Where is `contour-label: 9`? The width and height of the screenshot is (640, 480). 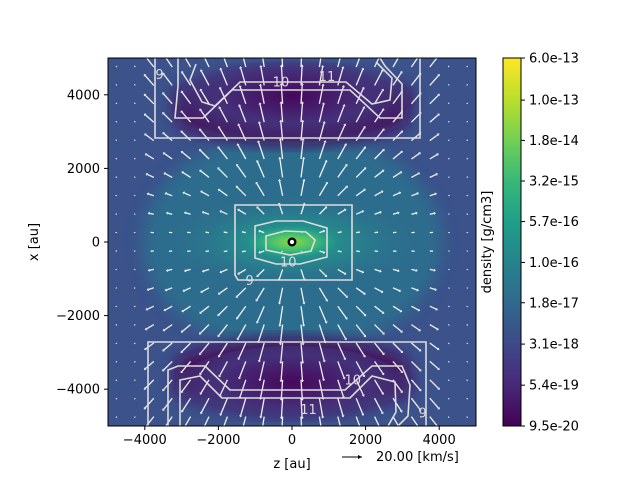
contour-label: 9 is located at coordinates (422, 414).